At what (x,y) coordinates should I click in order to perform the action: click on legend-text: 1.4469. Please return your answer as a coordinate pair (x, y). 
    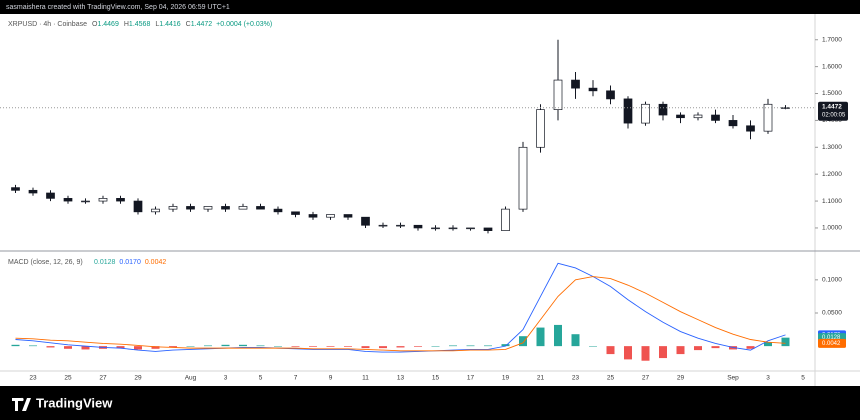
    Looking at the image, I should click on (108, 24).